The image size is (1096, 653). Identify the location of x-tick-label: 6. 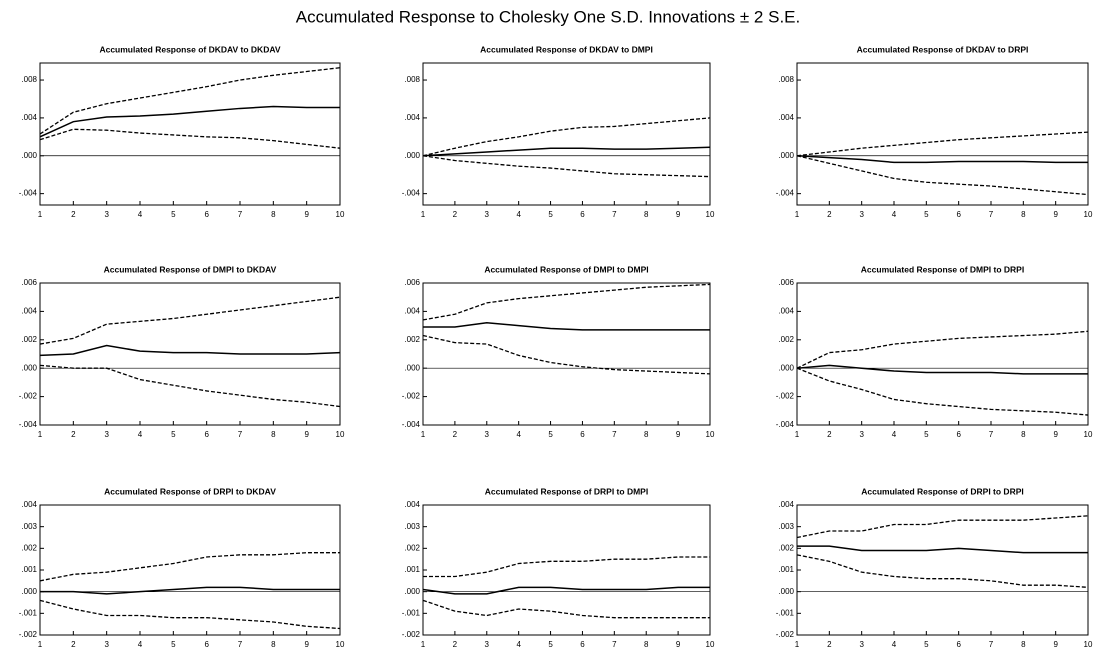
(958, 214).